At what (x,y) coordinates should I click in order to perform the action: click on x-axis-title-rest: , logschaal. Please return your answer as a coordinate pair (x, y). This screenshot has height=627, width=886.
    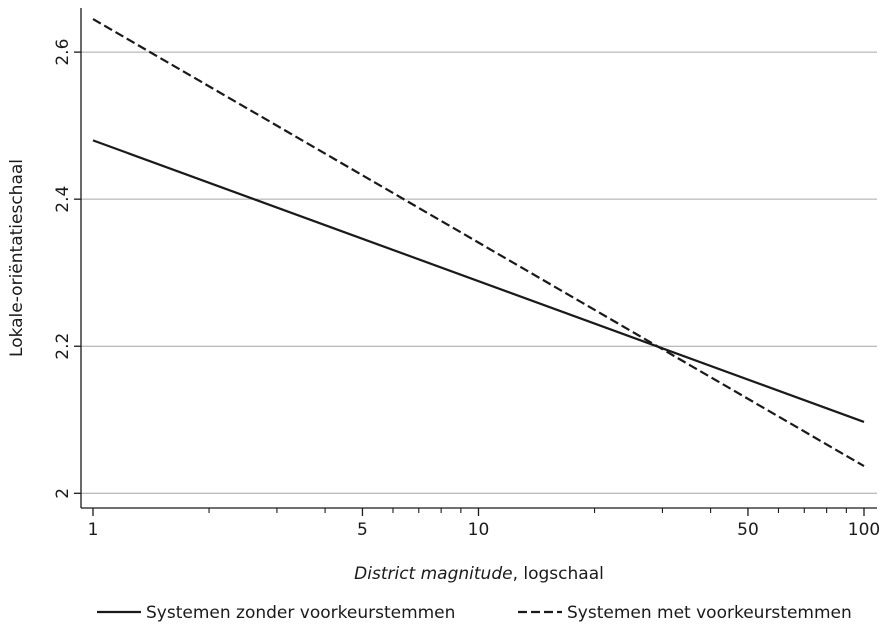
    Looking at the image, I should click on (558, 574).